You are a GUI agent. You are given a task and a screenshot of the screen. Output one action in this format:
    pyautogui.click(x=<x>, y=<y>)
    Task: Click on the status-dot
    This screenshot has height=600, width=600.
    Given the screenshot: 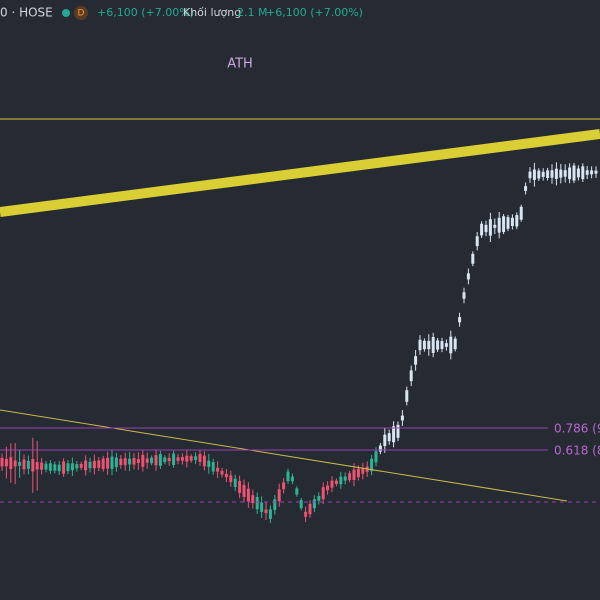 What is the action you would take?
    pyautogui.click(x=66, y=13)
    